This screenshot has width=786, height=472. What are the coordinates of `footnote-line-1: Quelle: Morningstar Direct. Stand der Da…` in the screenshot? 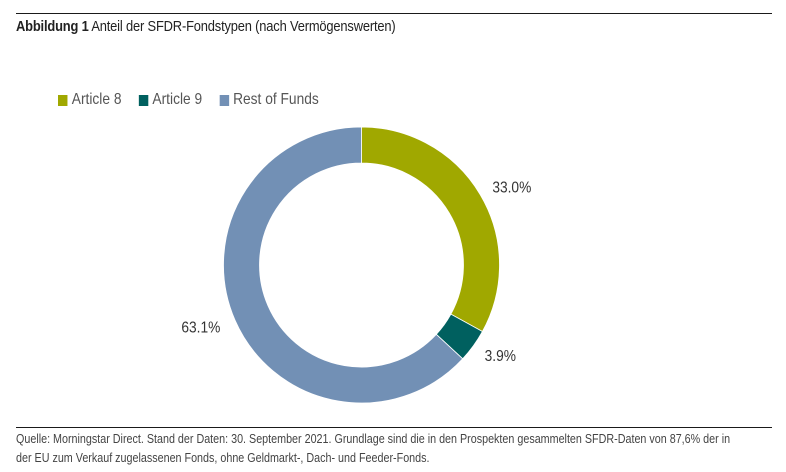 It's located at (373, 439).